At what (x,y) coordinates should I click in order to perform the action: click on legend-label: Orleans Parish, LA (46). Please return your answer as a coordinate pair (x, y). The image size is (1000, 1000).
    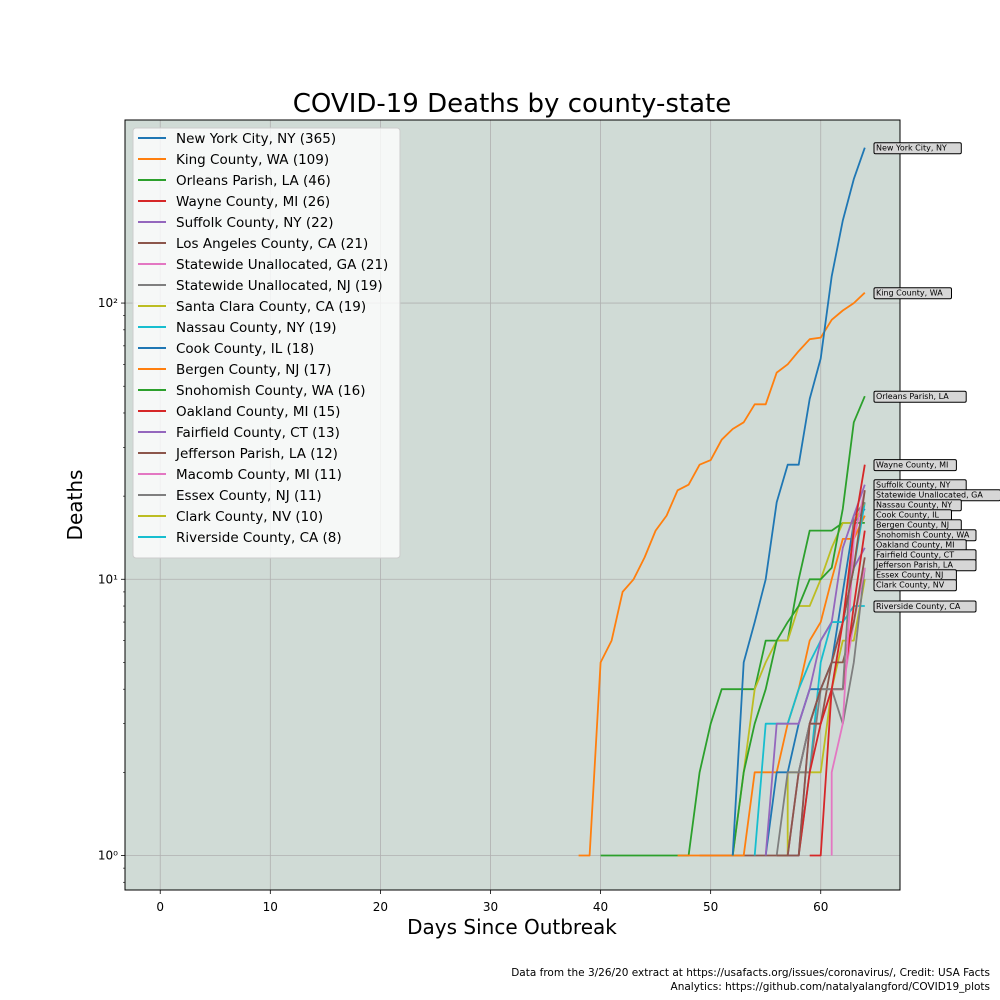
    Looking at the image, I should click on (253, 181).